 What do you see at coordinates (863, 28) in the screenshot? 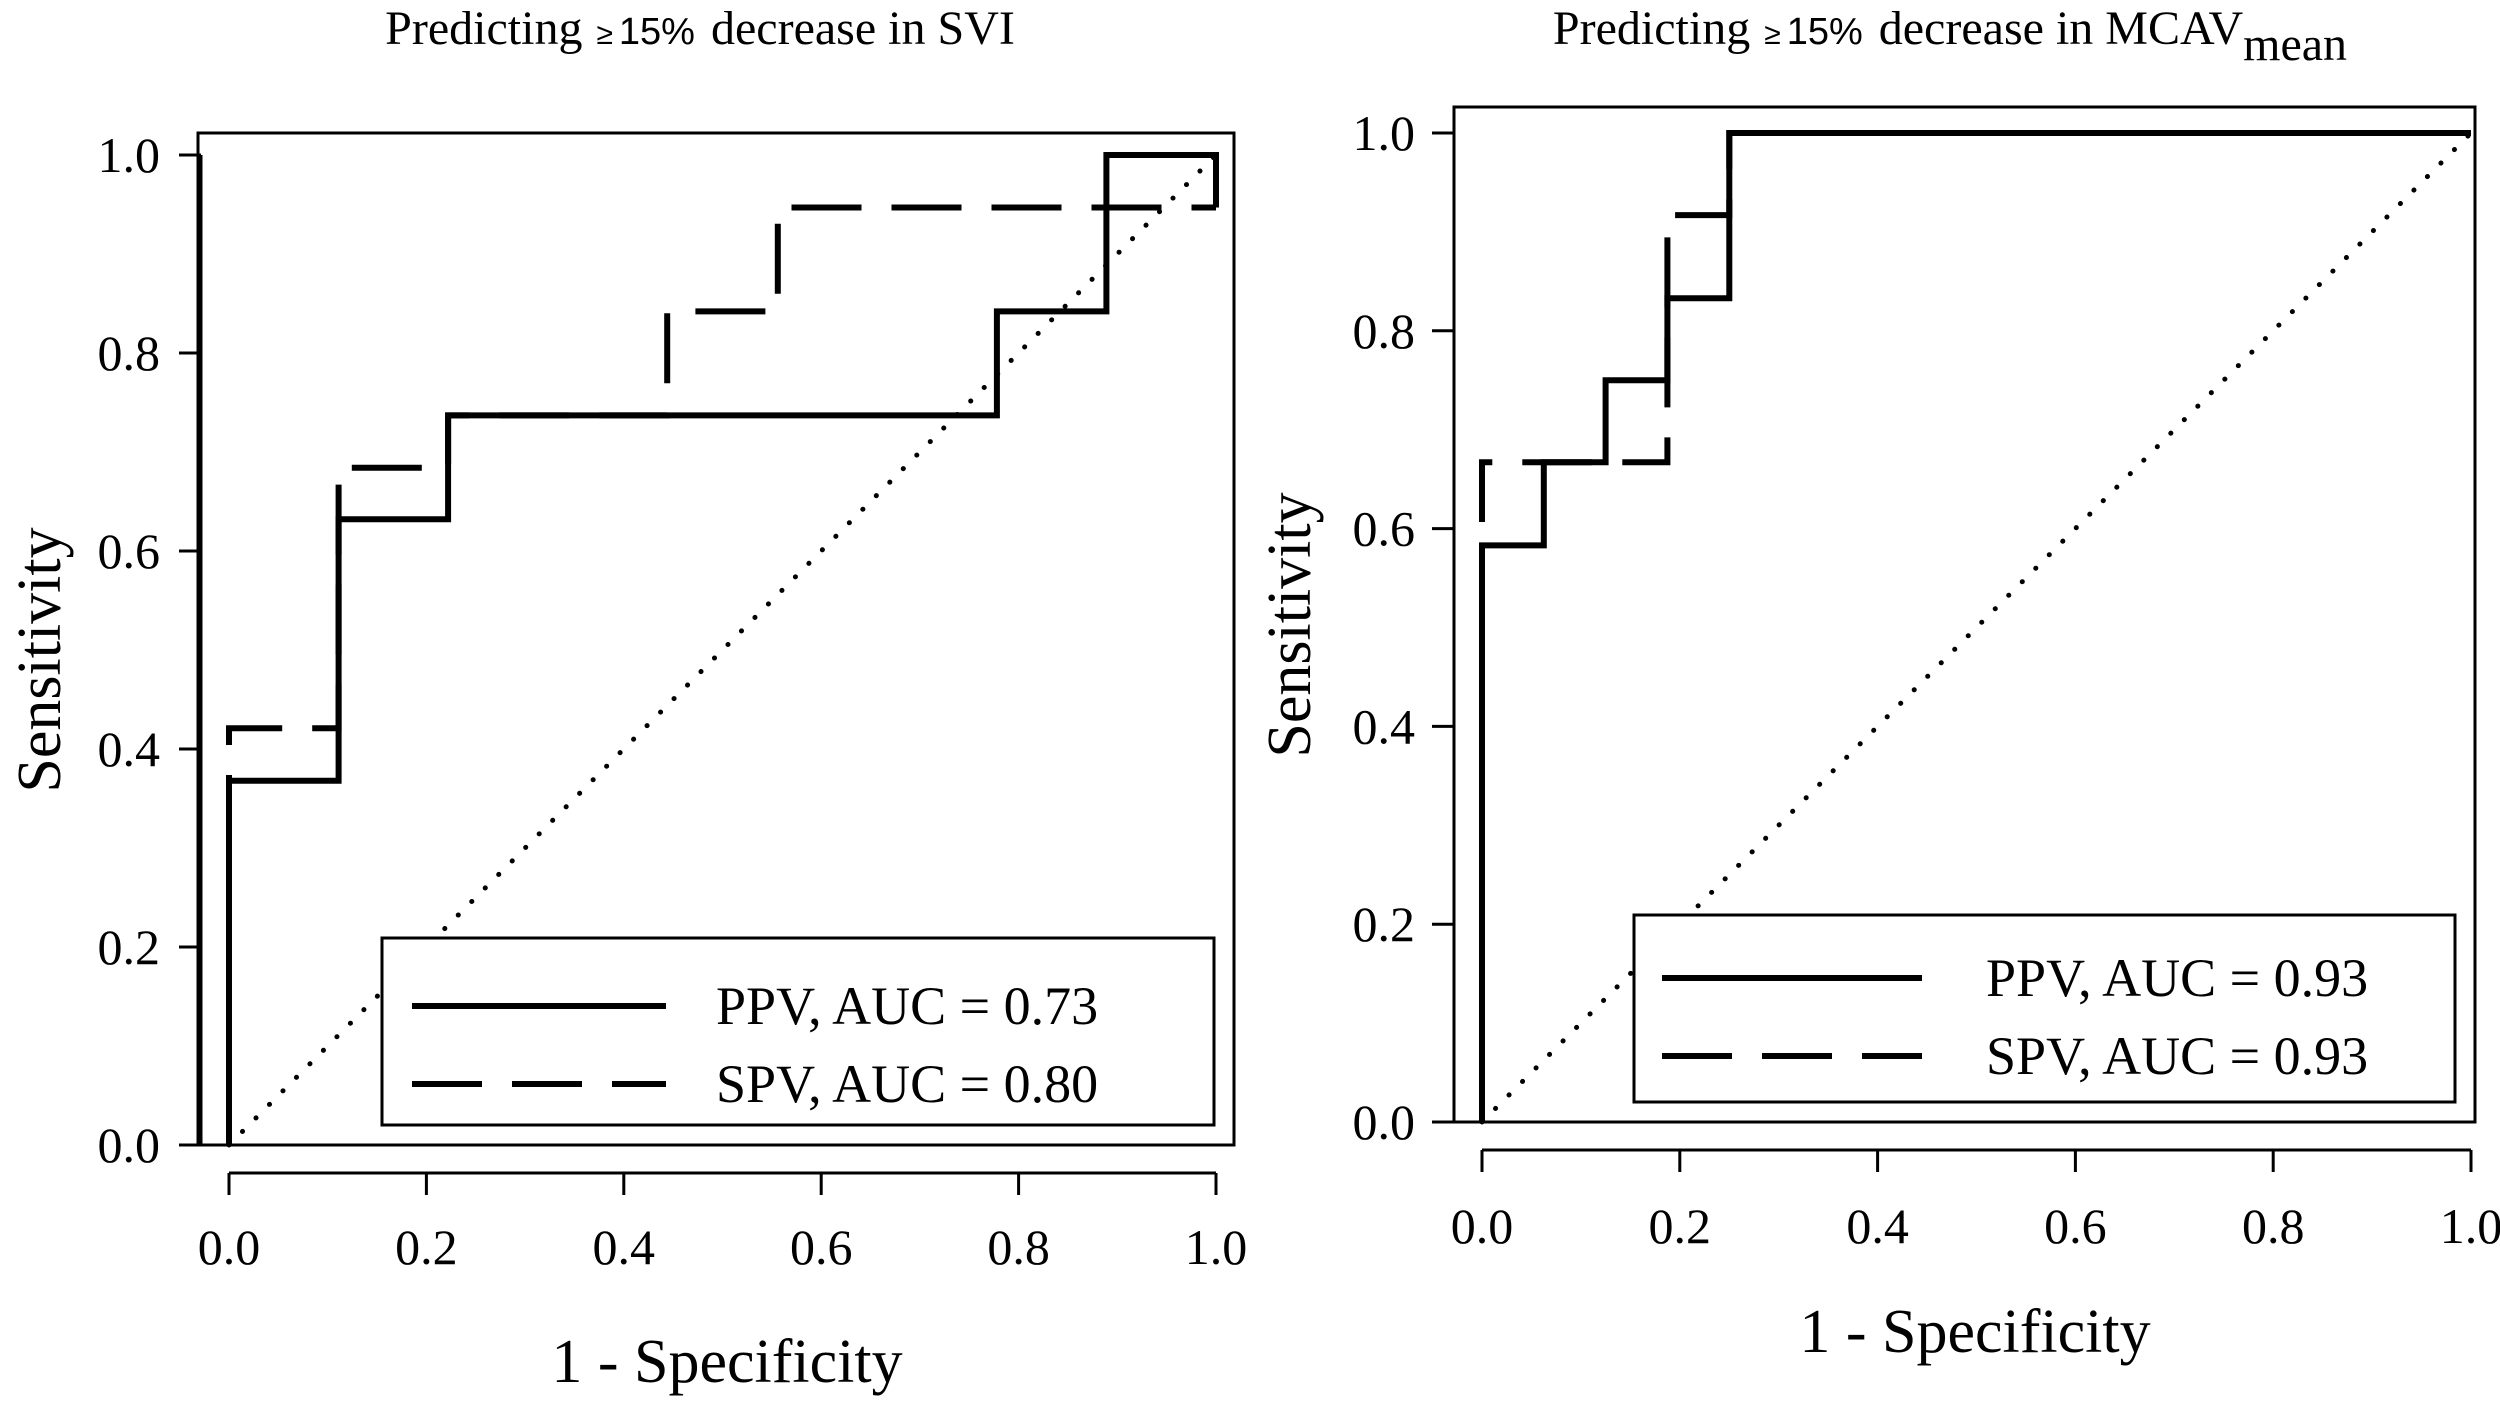
I see `title-suffix: decrease in SVI` at bounding box center [863, 28].